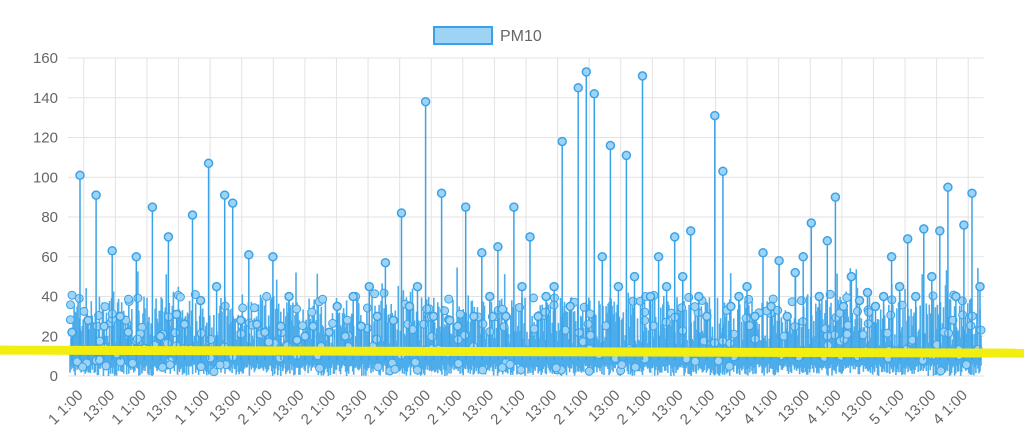  I want to click on y-tick-label: 120, so click(45, 138).